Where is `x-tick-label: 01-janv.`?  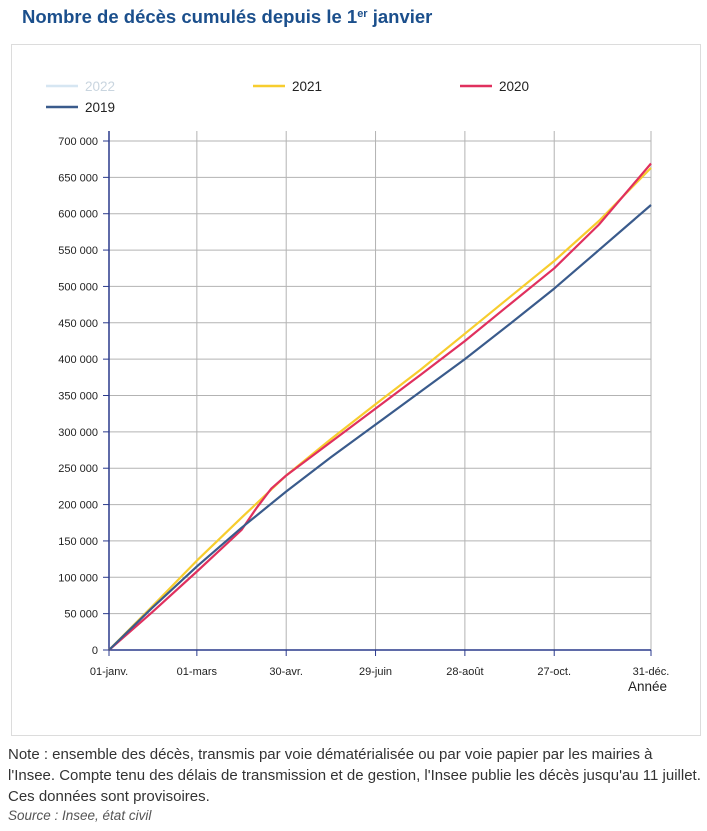
x-tick-label: 01-janv. is located at coordinates (109, 672).